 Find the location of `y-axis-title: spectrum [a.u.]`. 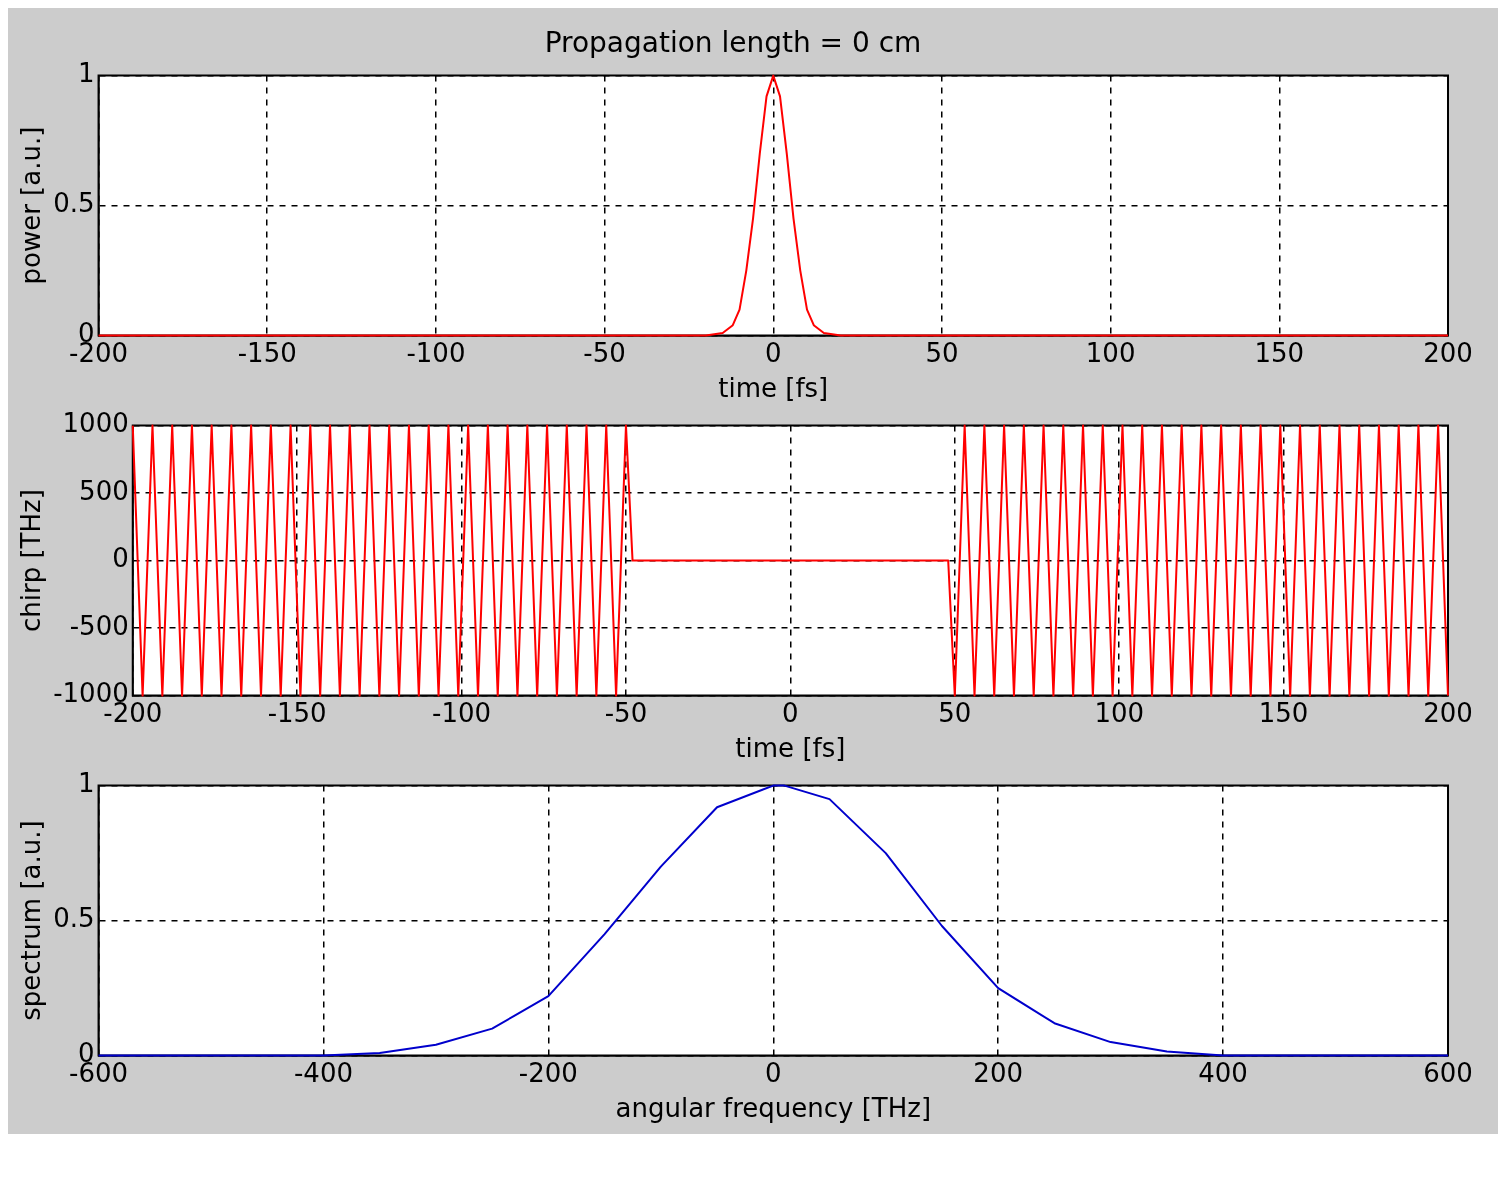

y-axis-title: spectrum [a.u.] is located at coordinates (31, 920).